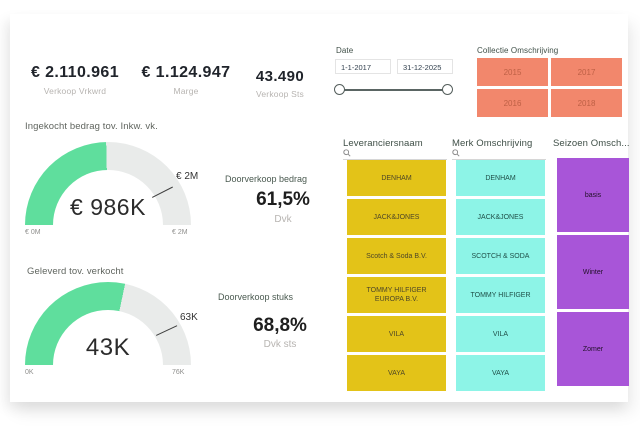  I want to click on date-slider-track, so click(394, 90).